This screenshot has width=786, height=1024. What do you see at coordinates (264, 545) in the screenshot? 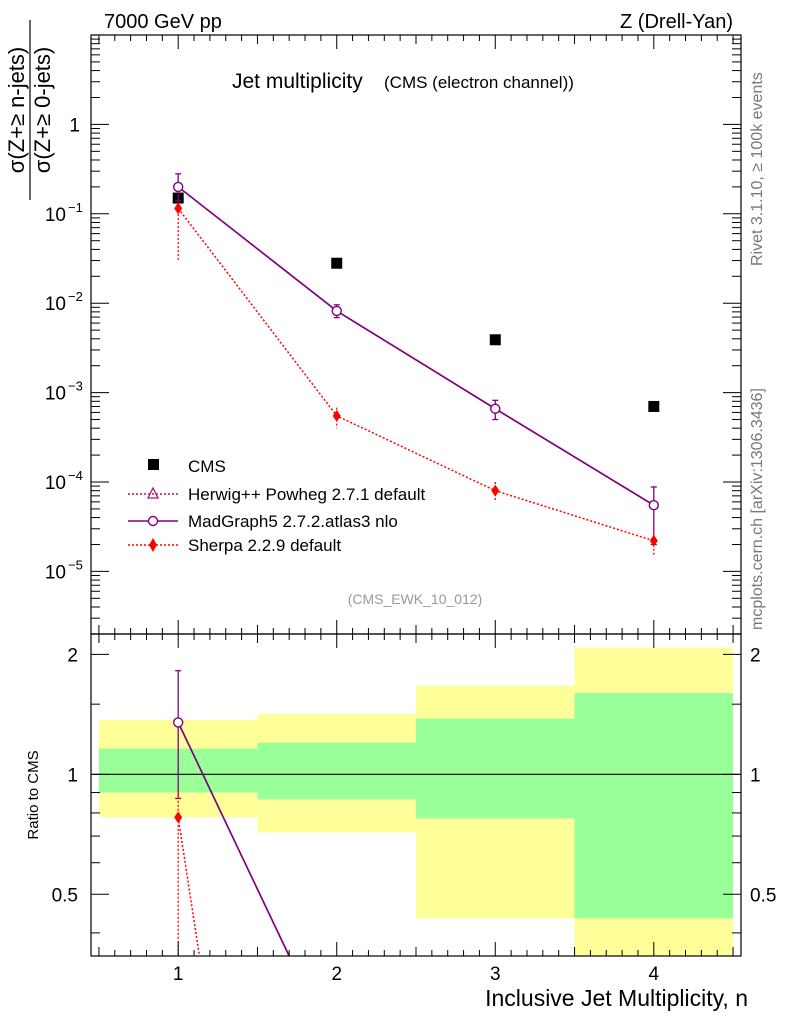
I see `legend-label-sherpa: Sherpa 2.2.9 default` at bounding box center [264, 545].